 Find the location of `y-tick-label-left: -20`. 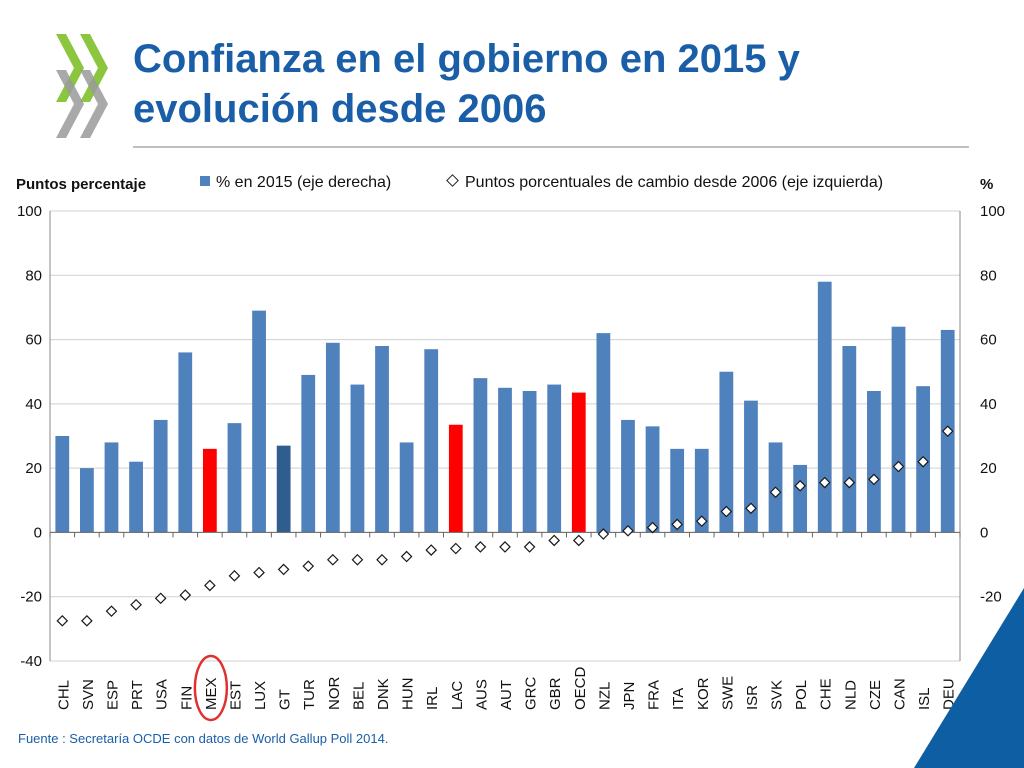

y-tick-label-left: -20 is located at coordinates (31, 597).